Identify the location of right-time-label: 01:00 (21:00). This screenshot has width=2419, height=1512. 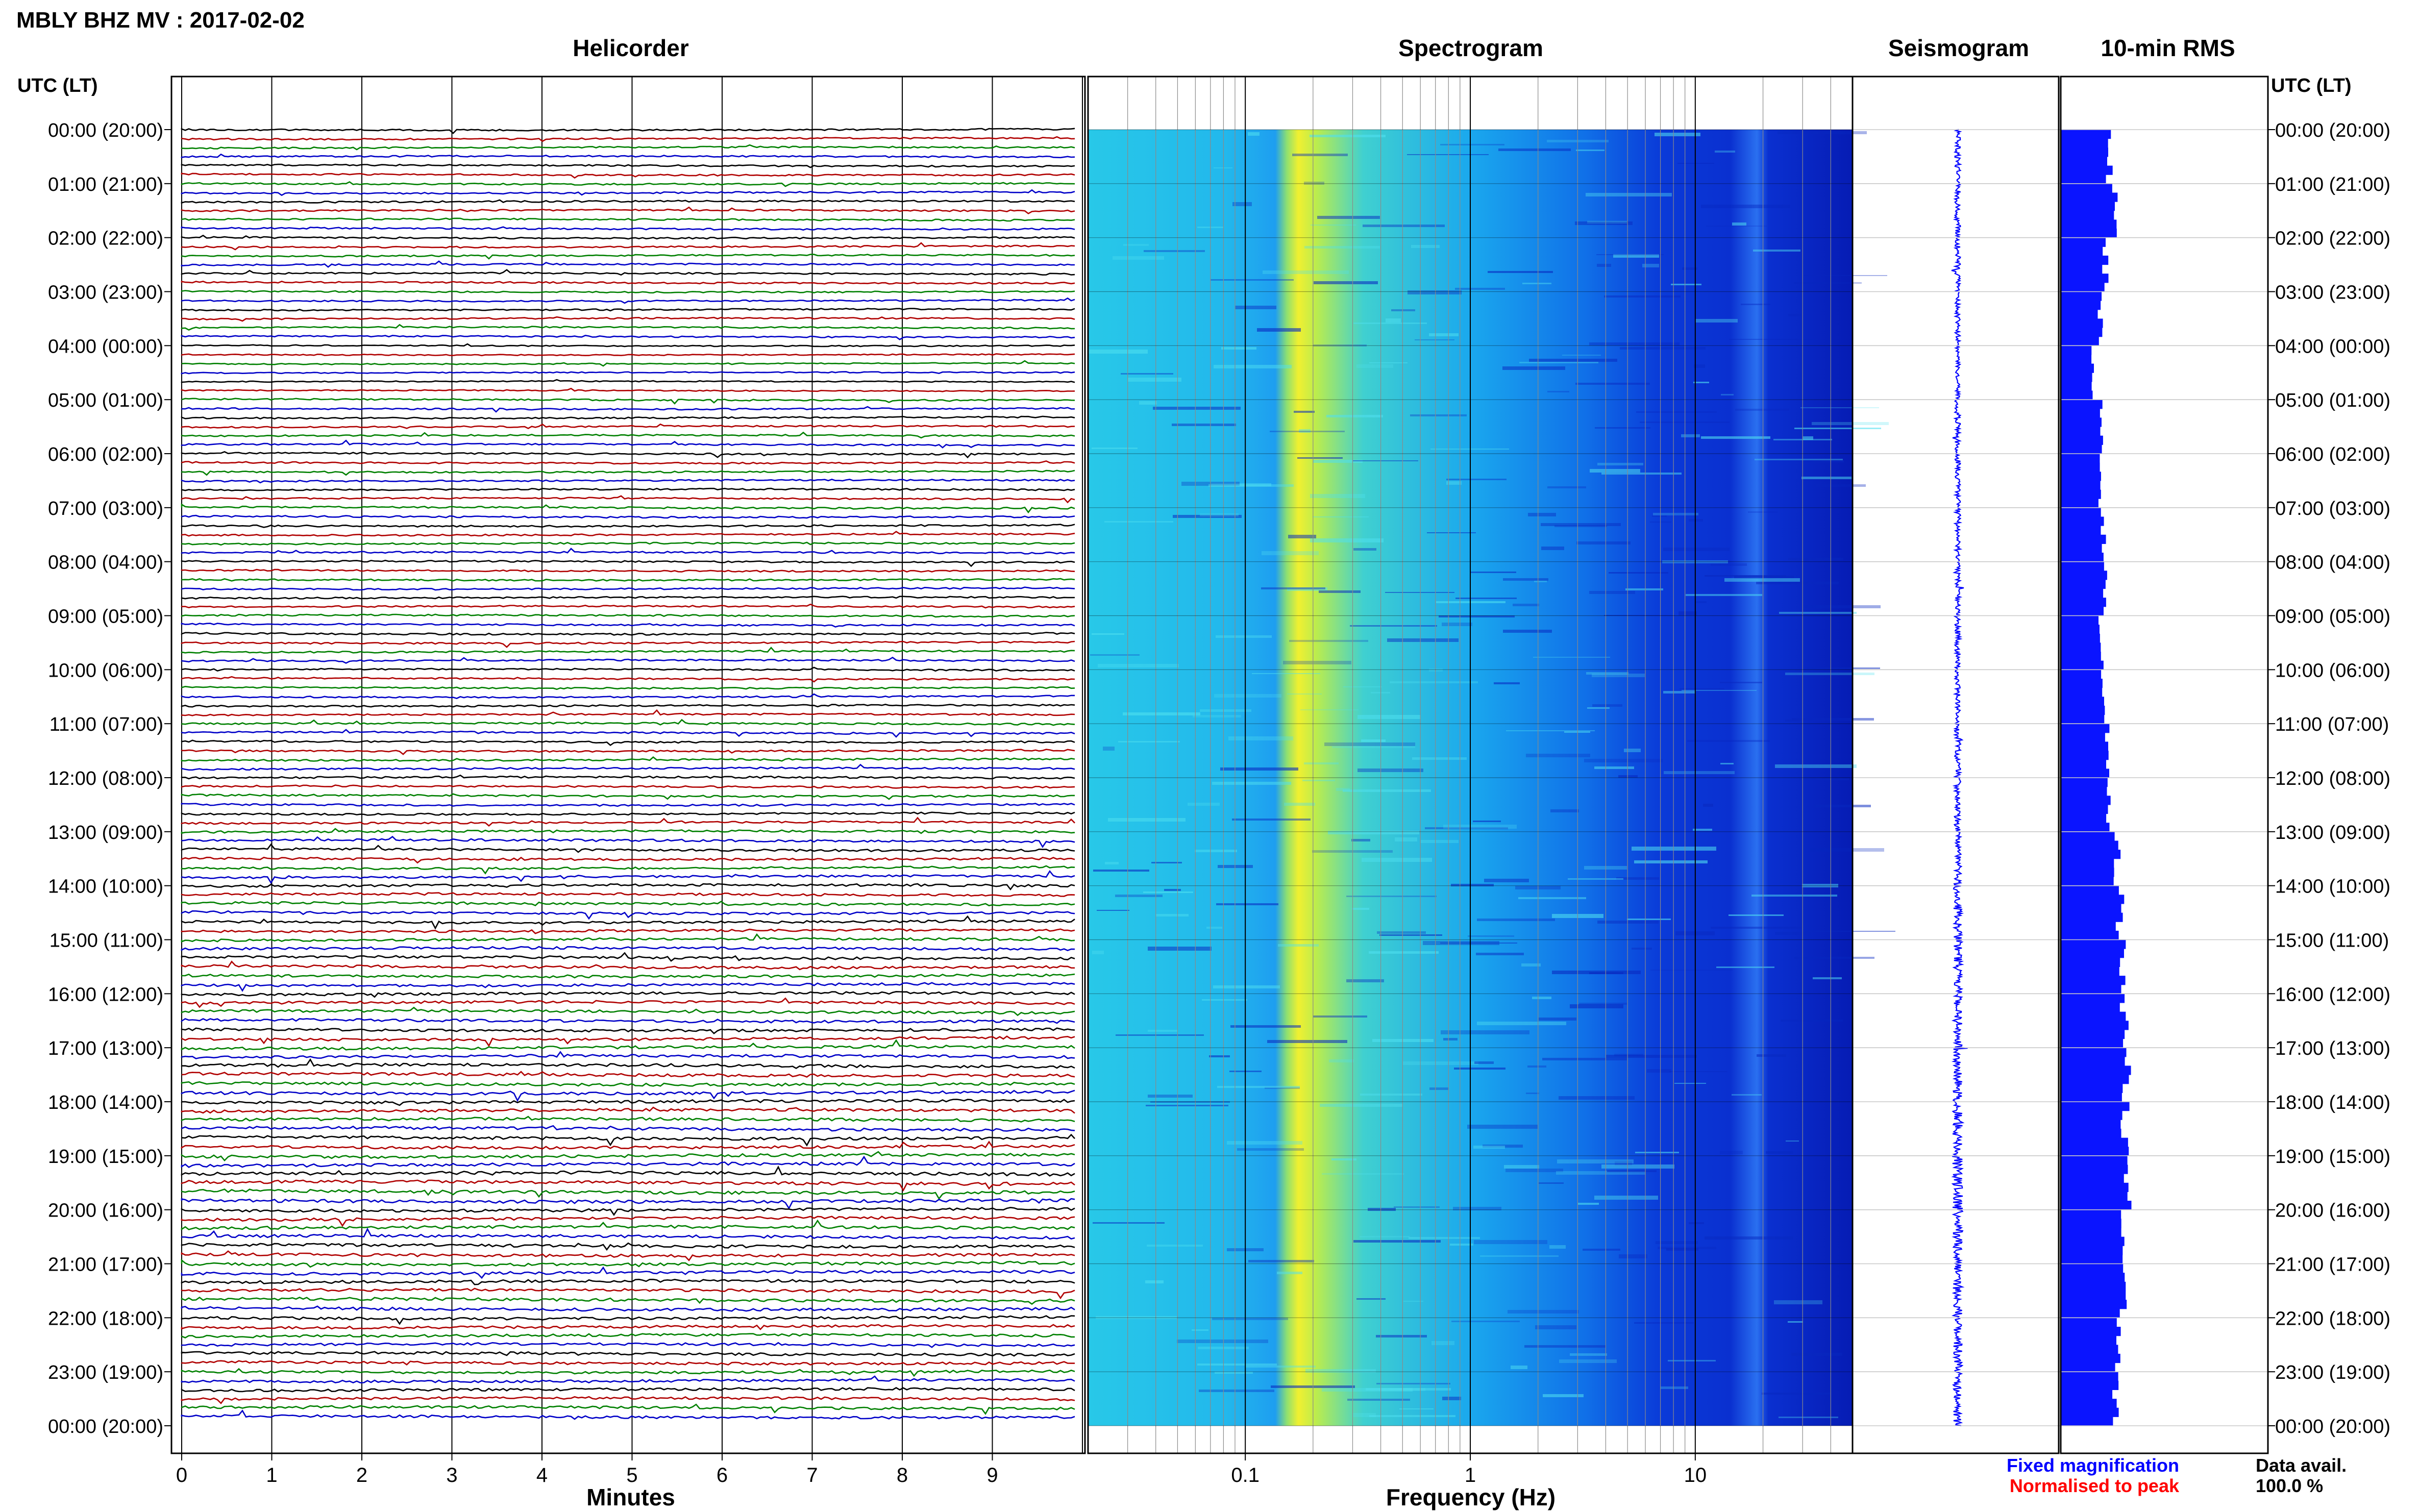
(2332, 184).